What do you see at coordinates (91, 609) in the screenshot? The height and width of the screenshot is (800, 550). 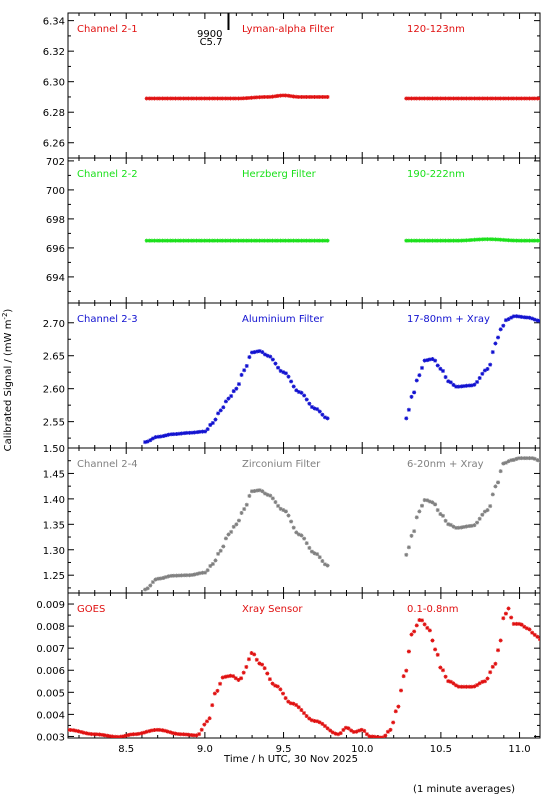 I see `channel-label: GOES` at bounding box center [91, 609].